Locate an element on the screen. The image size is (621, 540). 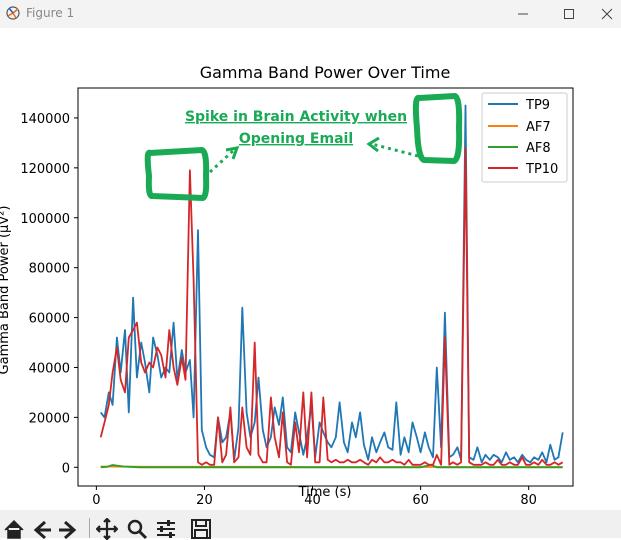
legend-label-tp9: TP9 is located at coordinates (537, 105).